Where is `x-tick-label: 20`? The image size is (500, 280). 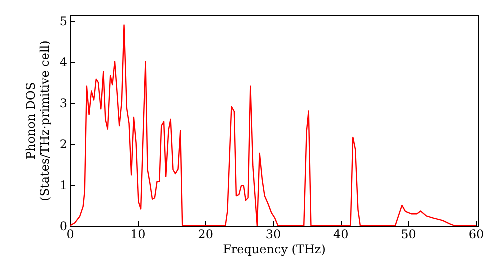 x-tick-label: 20 is located at coordinates (206, 235).